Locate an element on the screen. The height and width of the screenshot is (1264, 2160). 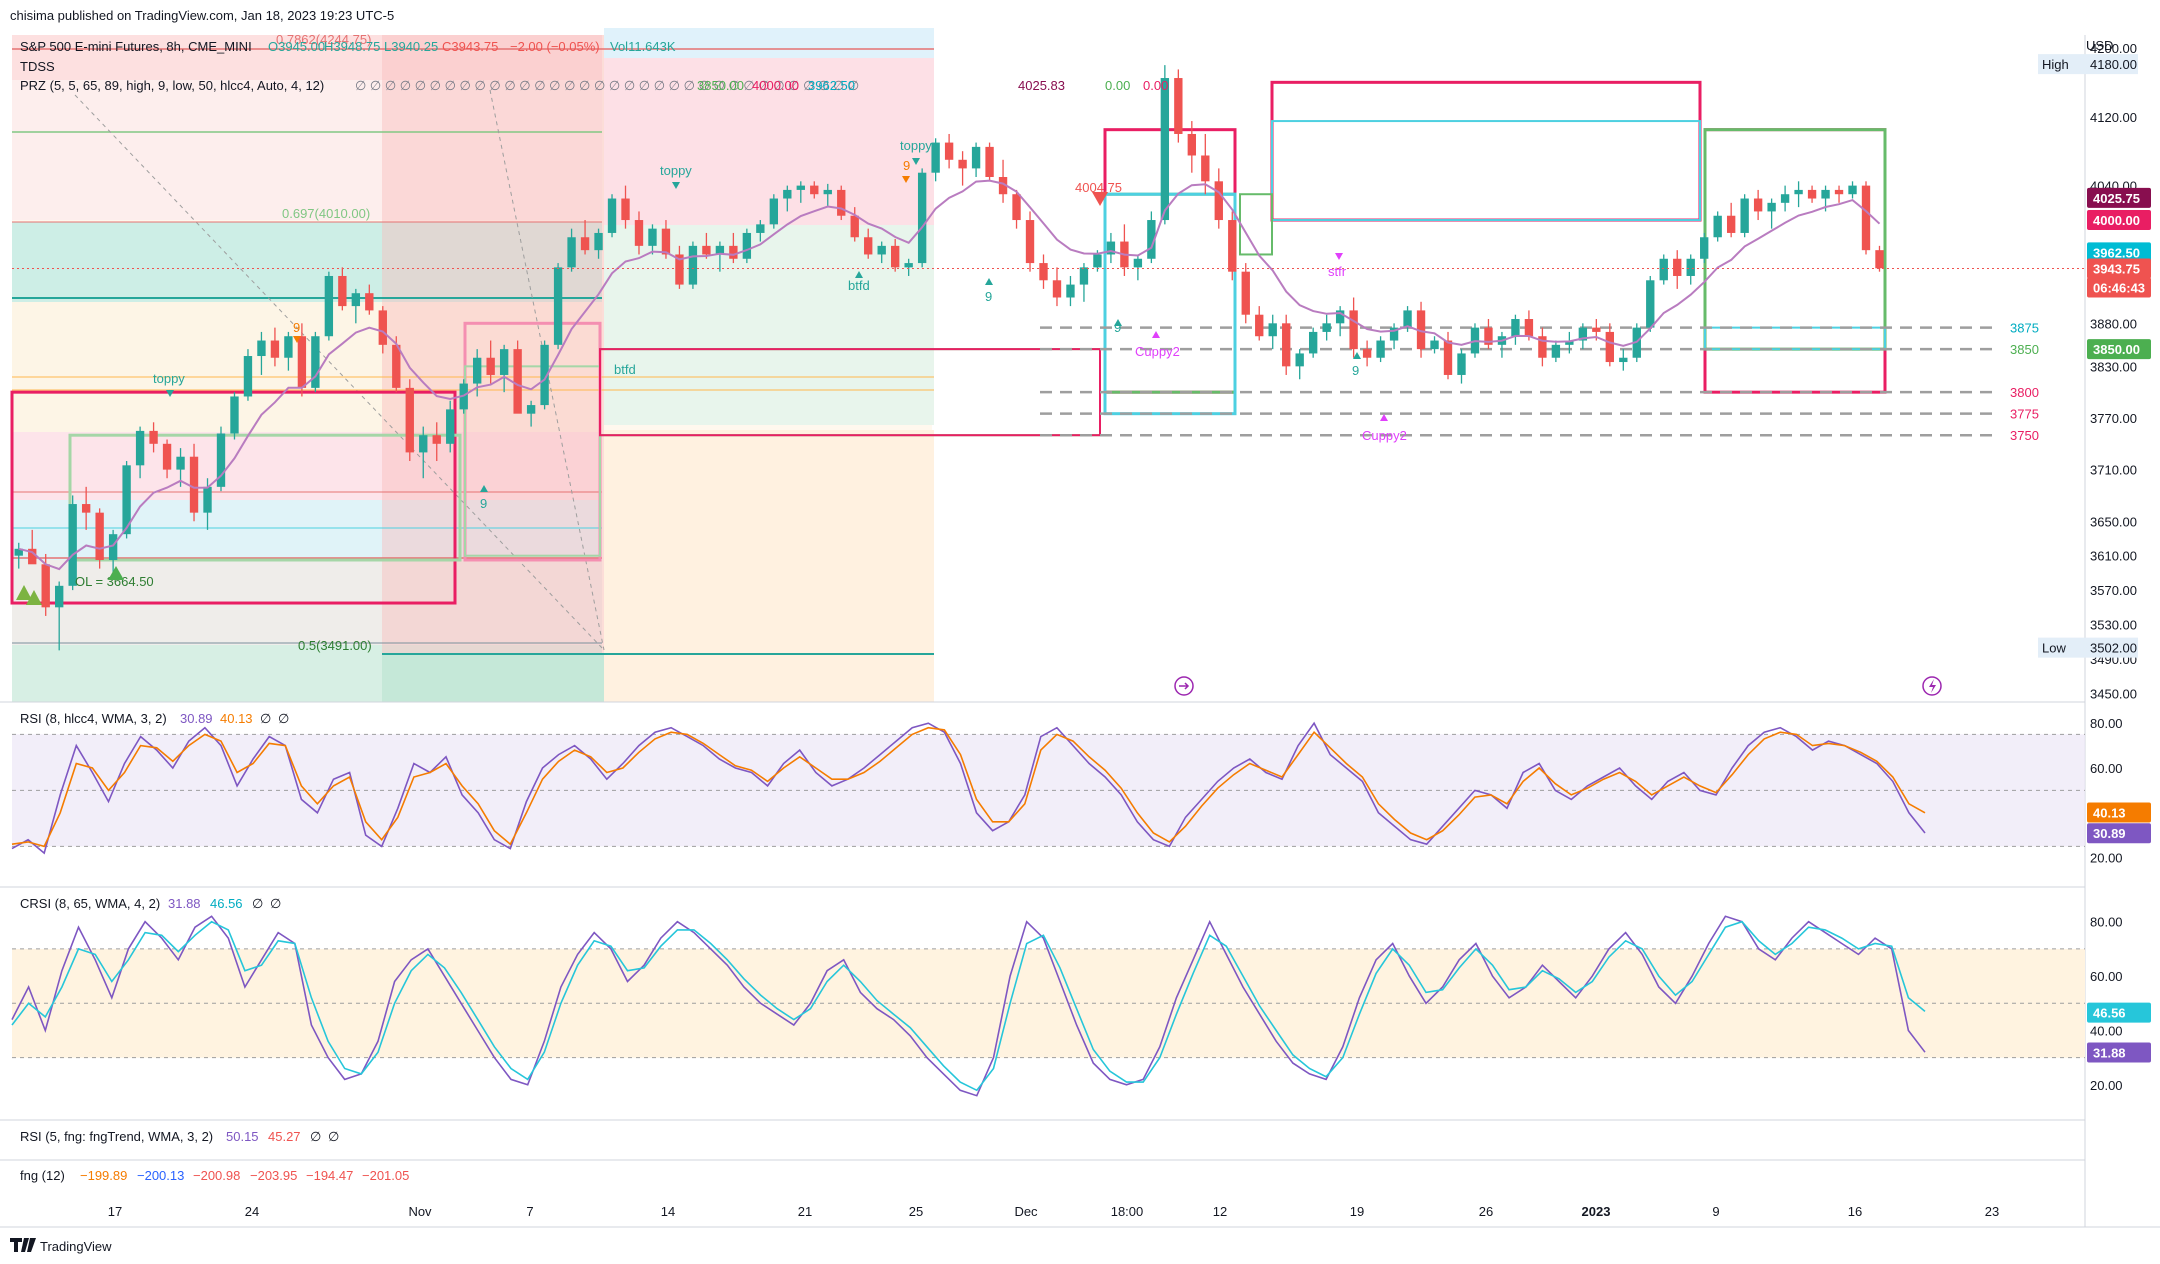
crsi-ma-value: 46.56 is located at coordinates (226, 903).